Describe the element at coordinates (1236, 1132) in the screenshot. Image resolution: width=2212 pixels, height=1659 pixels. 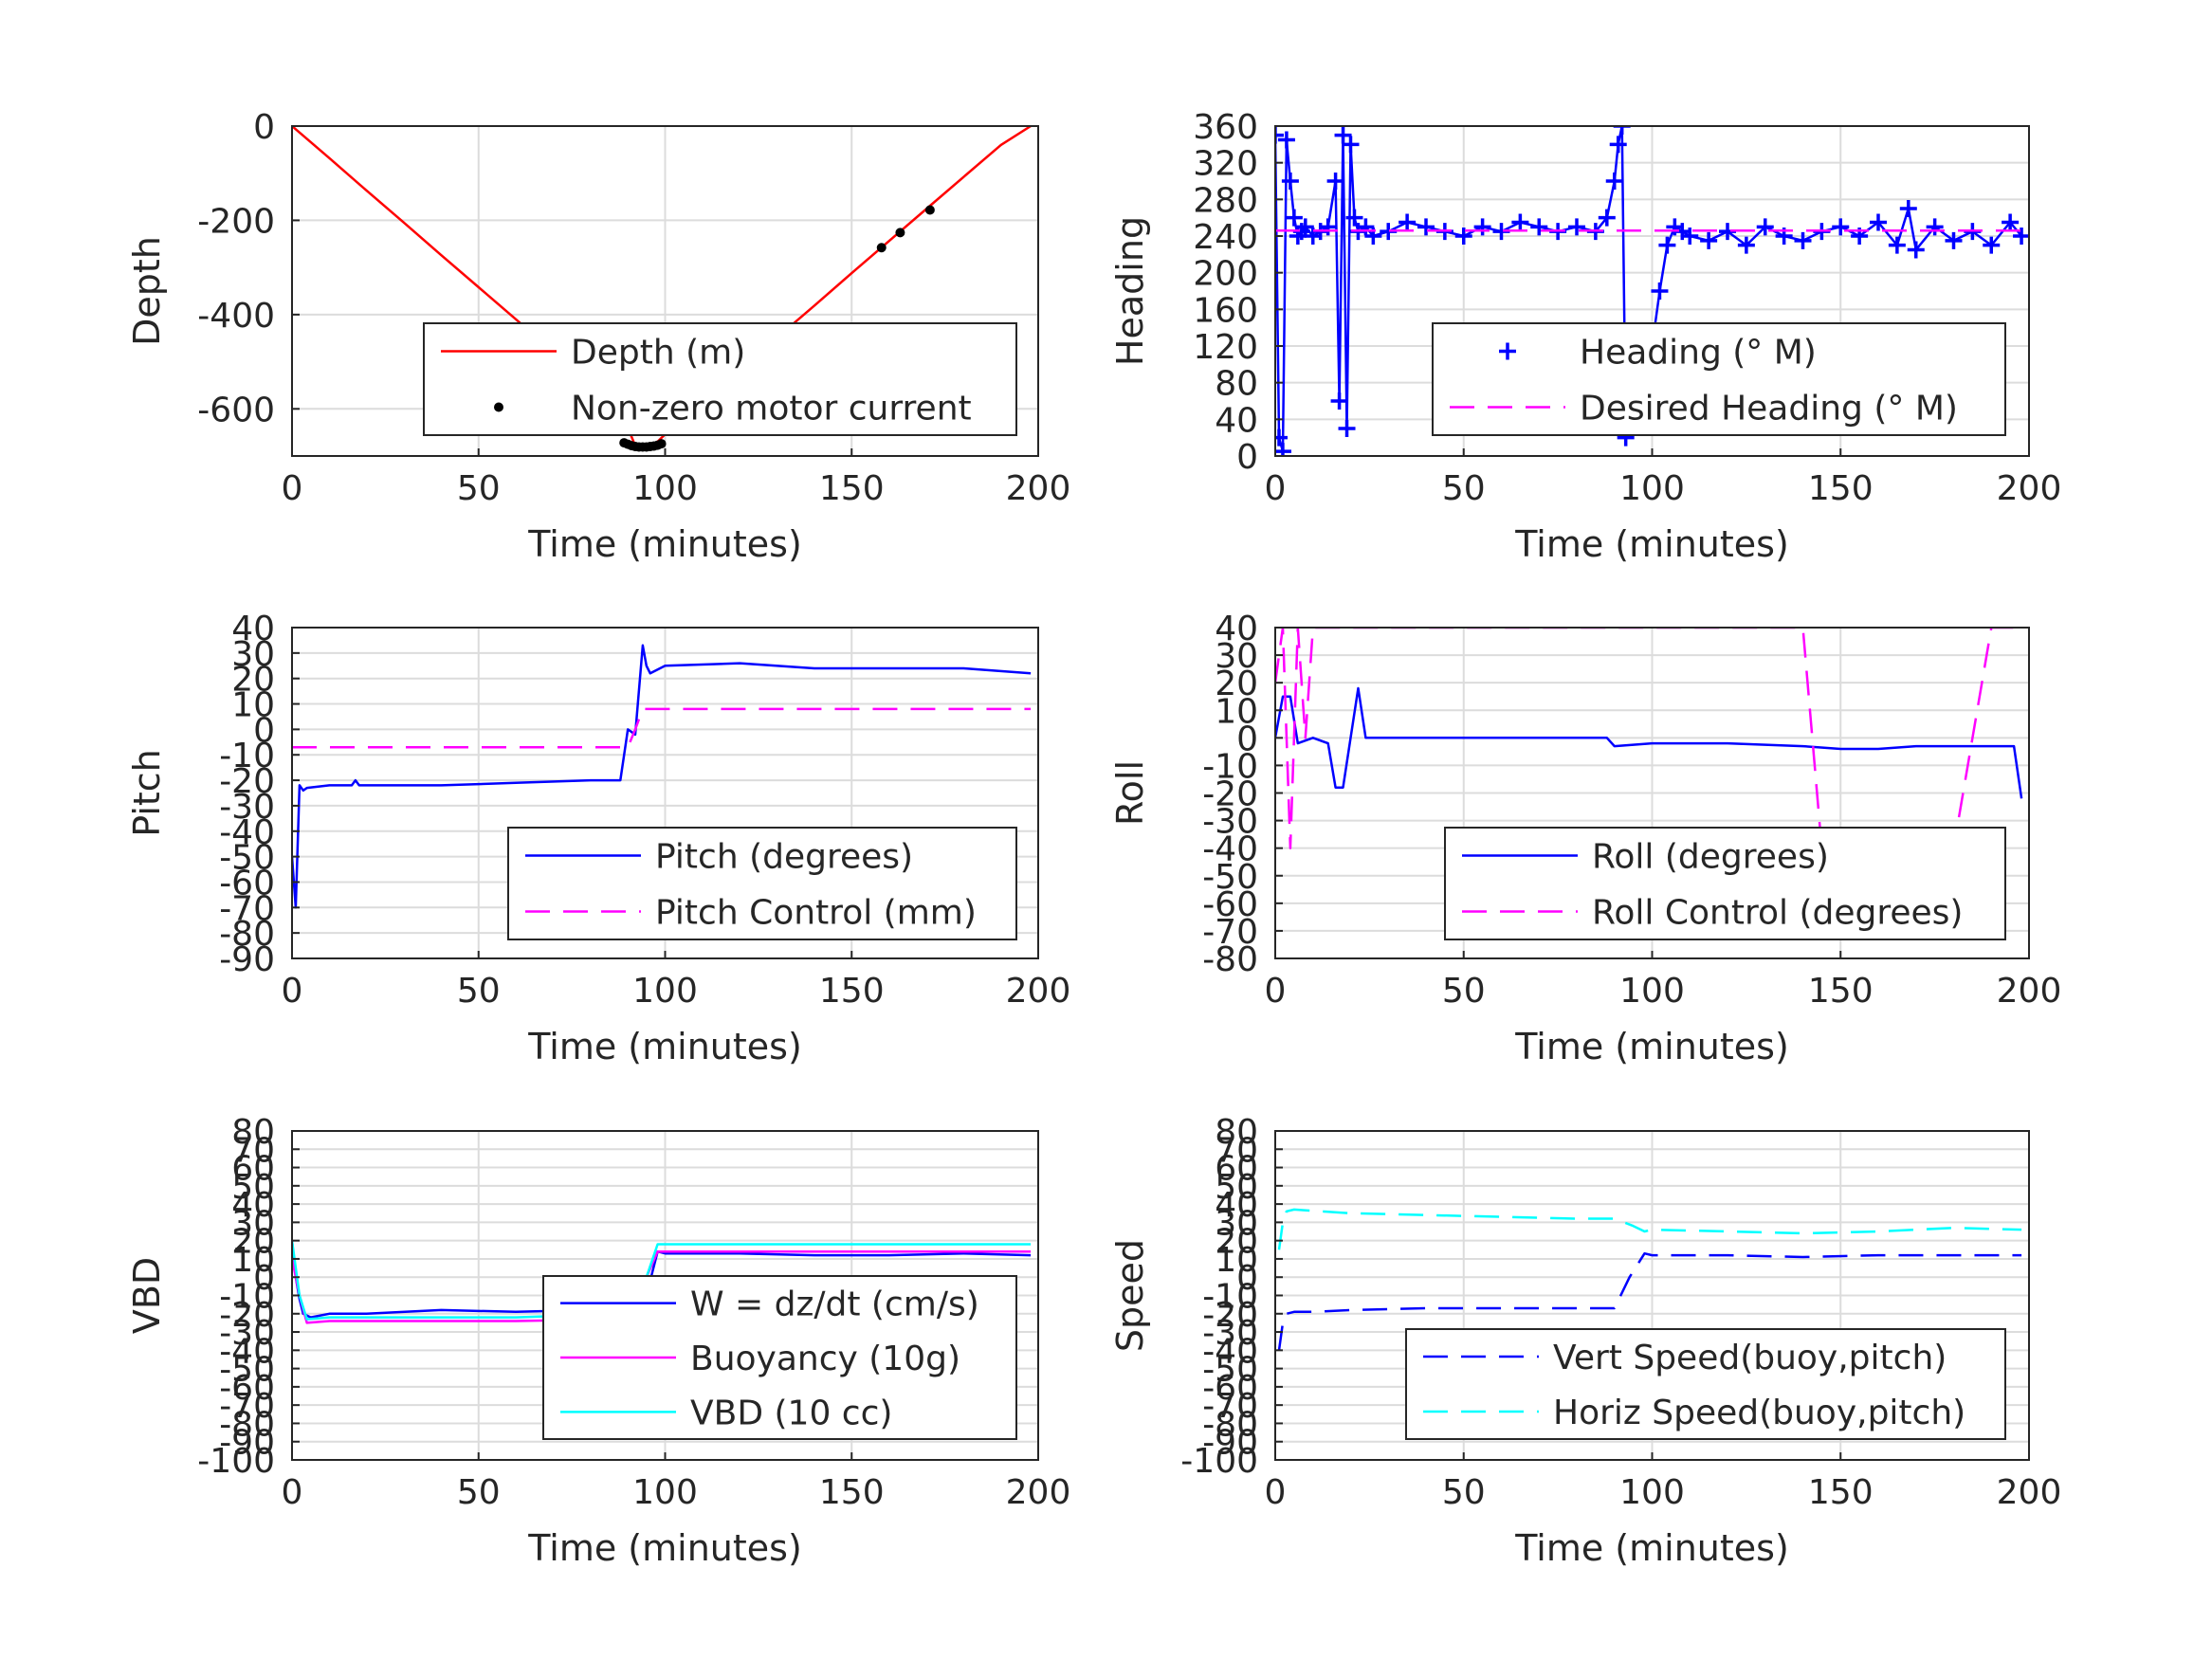
I see `y-tick-label: 80` at that location.